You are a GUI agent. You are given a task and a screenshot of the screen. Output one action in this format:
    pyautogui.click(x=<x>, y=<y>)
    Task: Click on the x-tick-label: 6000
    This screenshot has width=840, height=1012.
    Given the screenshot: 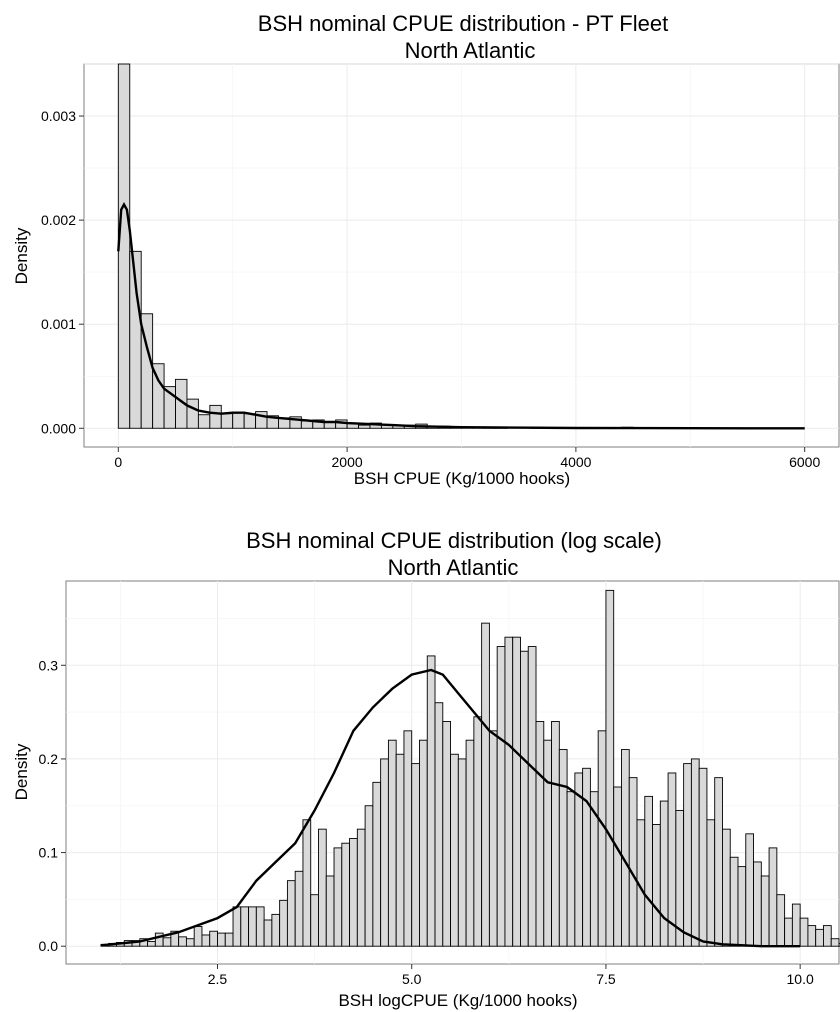 What is the action you would take?
    pyautogui.click(x=804, y=462)
    